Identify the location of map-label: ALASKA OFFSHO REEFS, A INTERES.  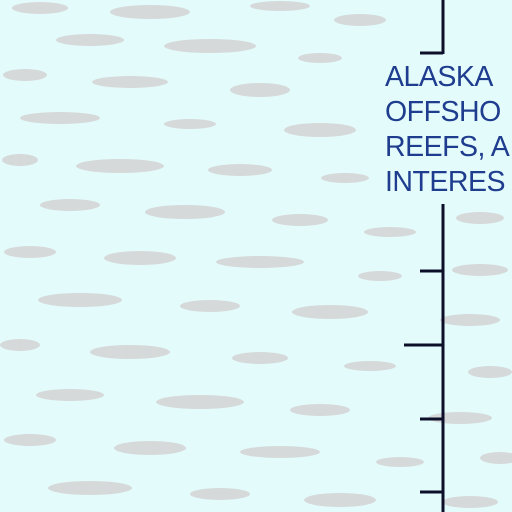
(446, 131).